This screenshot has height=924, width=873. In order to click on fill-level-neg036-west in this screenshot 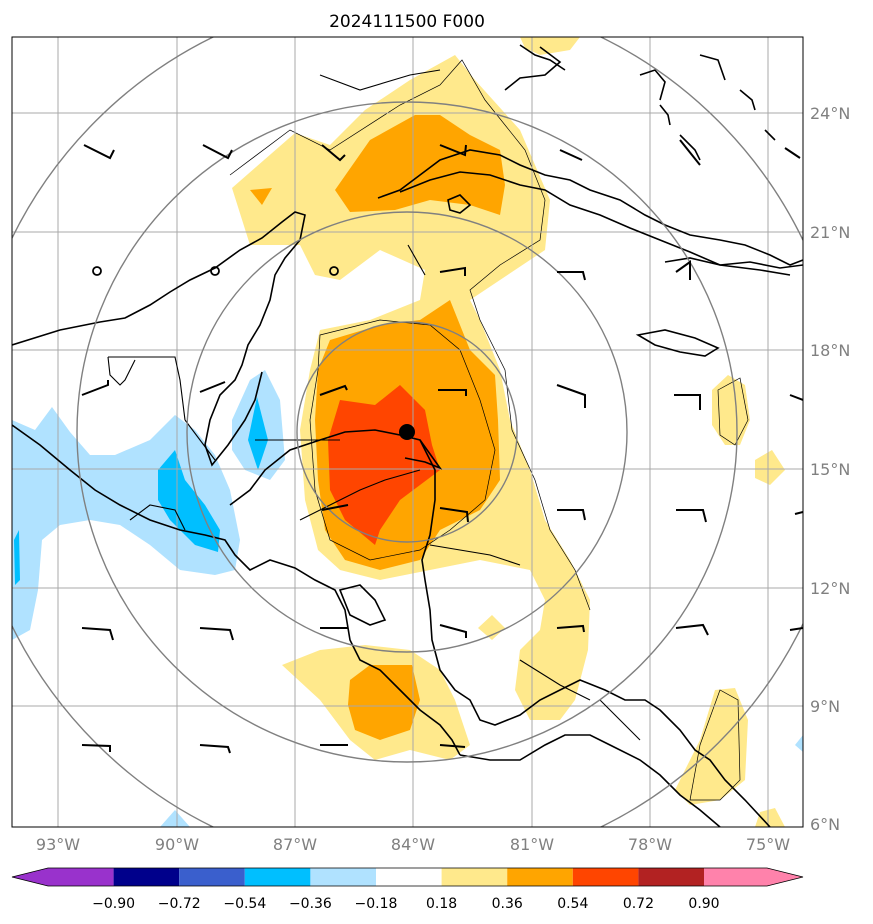, I will do `click(189, 501)`.